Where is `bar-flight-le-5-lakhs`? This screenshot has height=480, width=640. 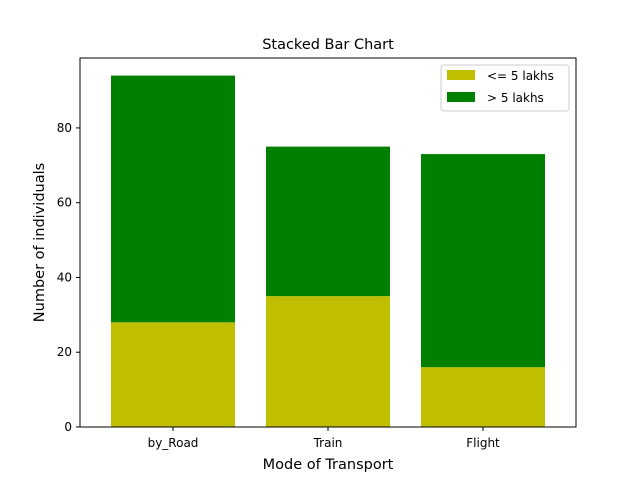
bar-flight-le-5-lakhs is located at coordinates (483, 397).